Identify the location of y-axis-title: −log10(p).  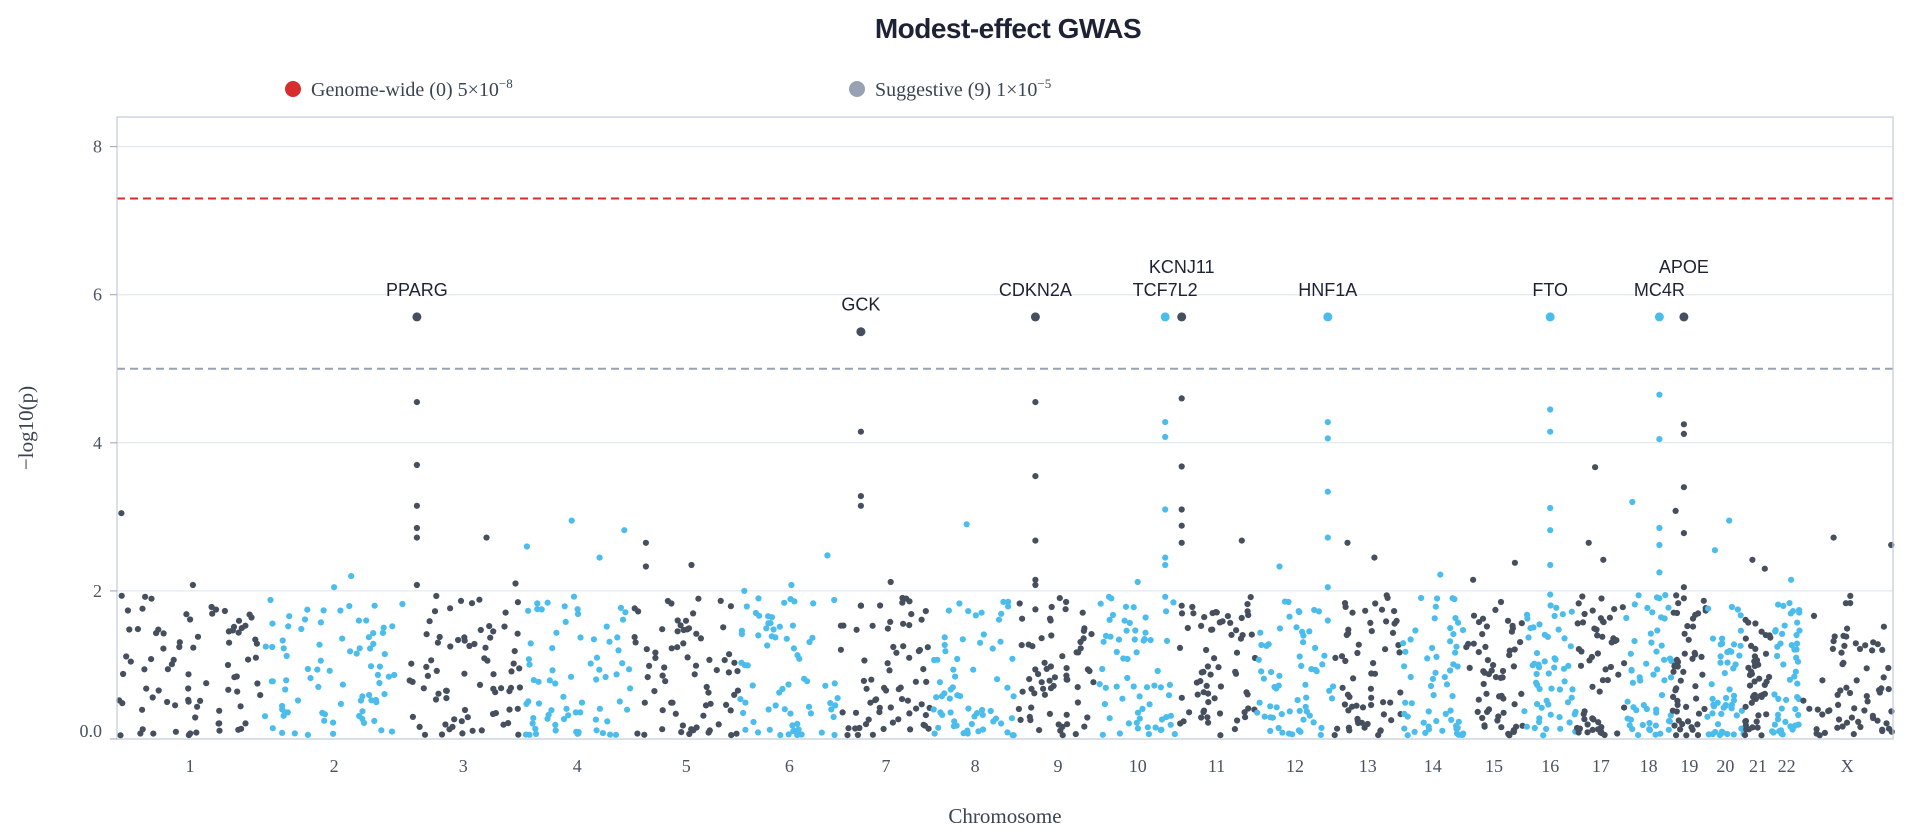
(26, 428).